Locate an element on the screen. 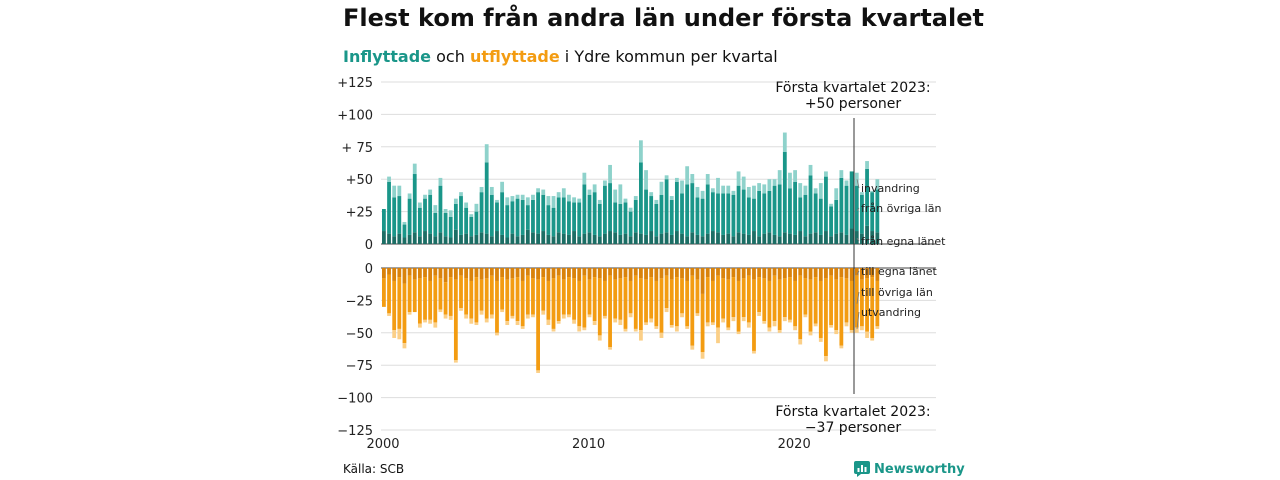 Image resolution: width=1280 pixels, height=480 pixels. subtitle-conjunction: och is located at coordinates (450, 56).